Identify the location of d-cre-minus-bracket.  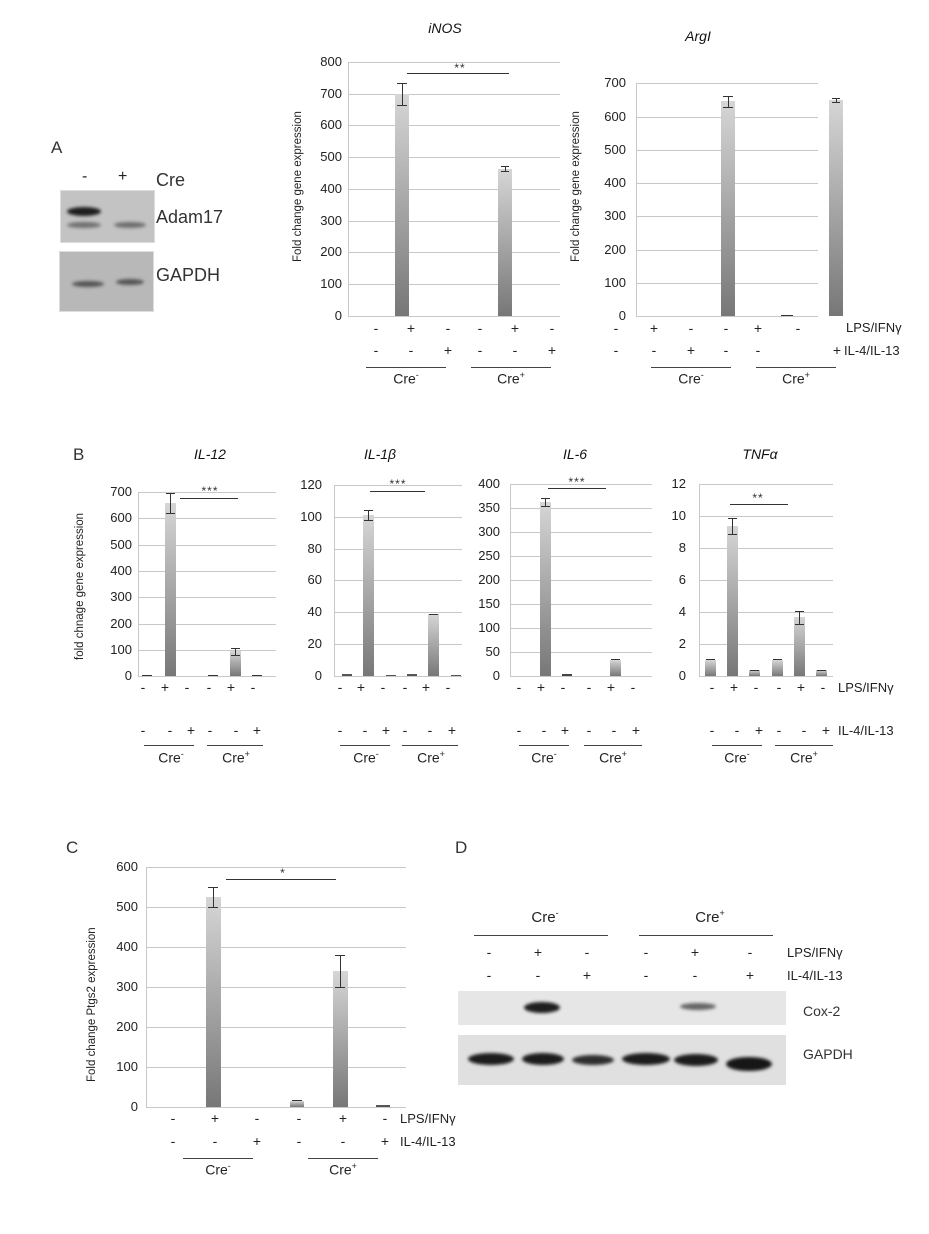
(541, 935).